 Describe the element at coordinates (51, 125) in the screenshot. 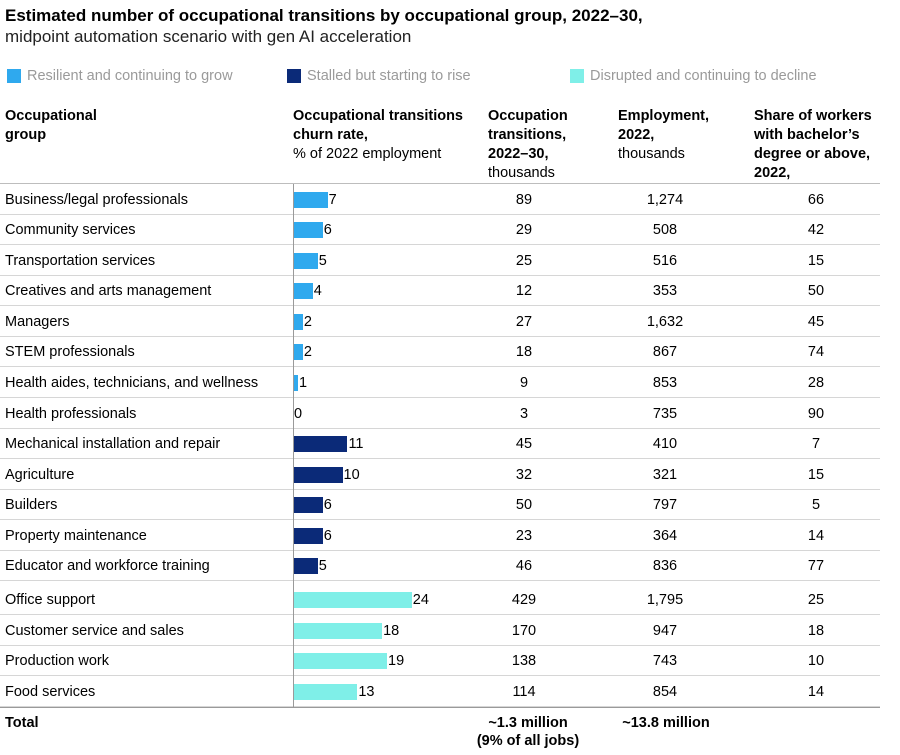

I see `column-header-label: Occupational group` at that location.